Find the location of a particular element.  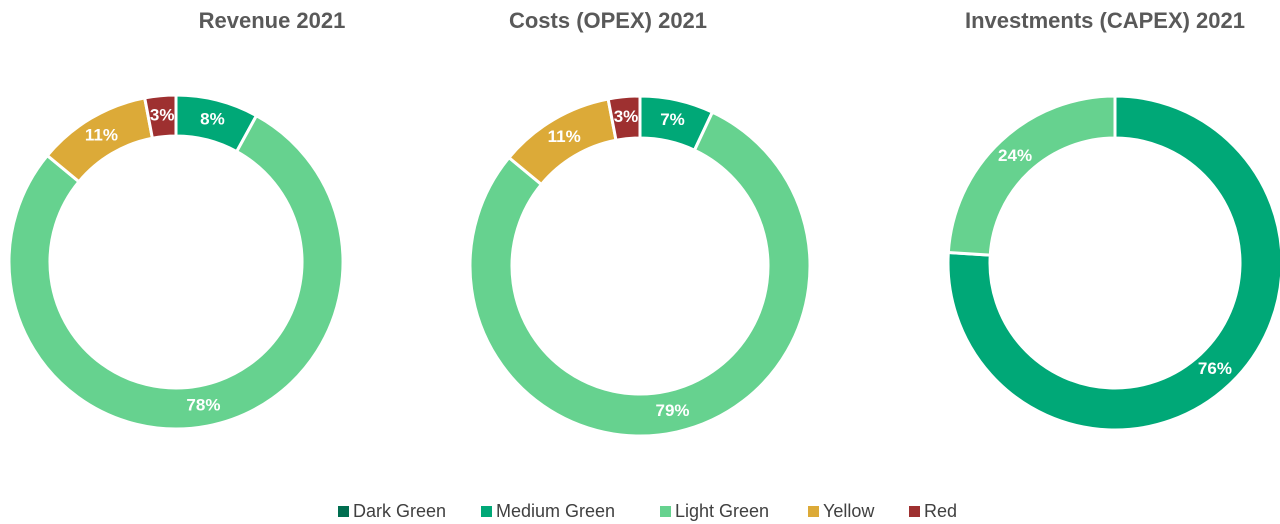

data-label: 7% is located at coordinates (672, 119).